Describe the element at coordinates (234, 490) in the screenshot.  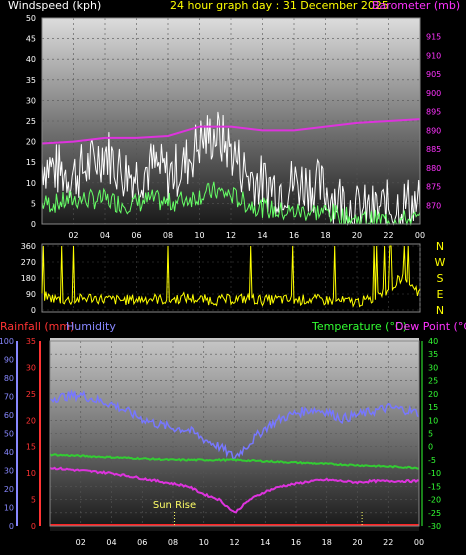
I see `dewpoint-line` at that location.